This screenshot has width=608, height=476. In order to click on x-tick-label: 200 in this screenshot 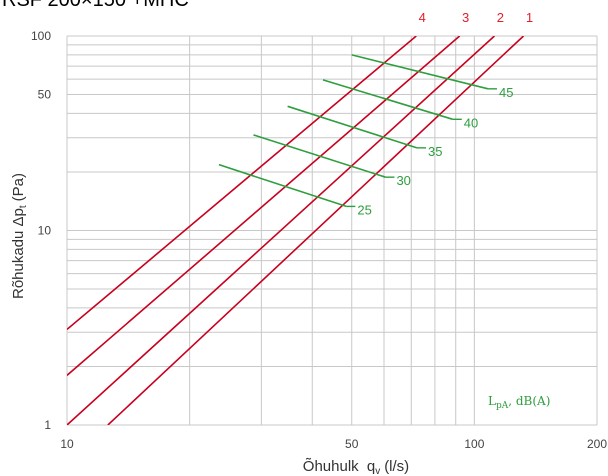, I will do `click(597, 444)`.